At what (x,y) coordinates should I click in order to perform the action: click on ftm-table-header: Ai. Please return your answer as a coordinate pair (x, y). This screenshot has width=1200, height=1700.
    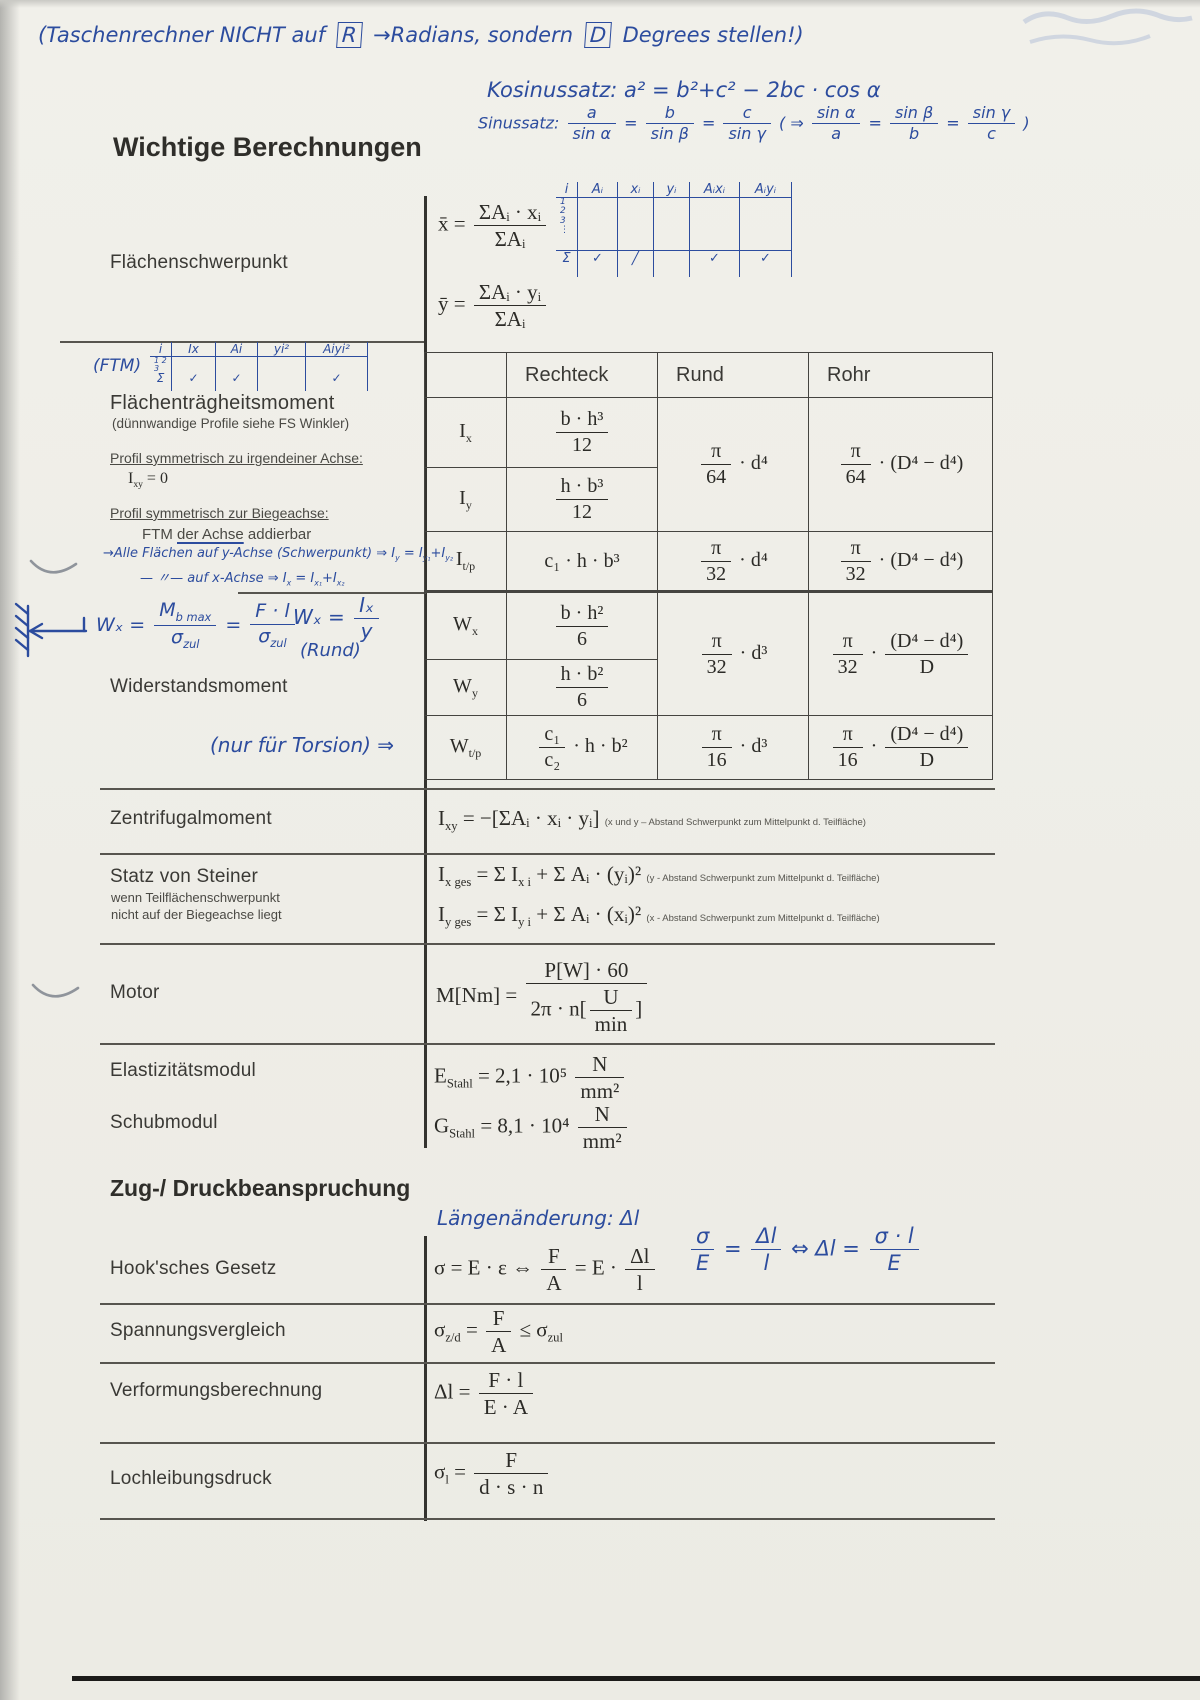
    Looking at the image, I should click on (237, 349).